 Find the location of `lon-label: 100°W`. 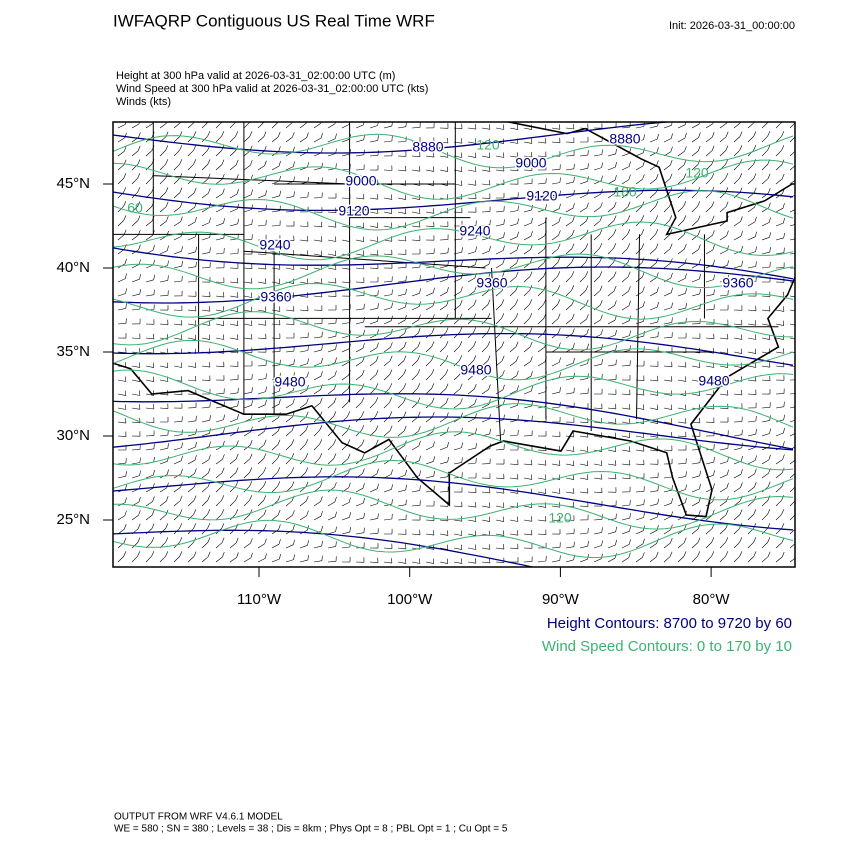

lon-label: 100°W is located at coordinates (410, 599).